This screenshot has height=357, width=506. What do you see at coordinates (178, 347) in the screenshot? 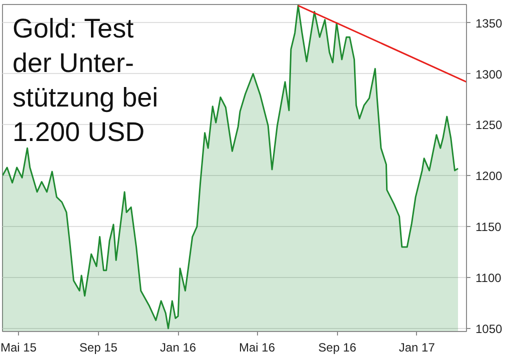
I see `x-tick-label: Jan 16` at bounding box center [178, 347].